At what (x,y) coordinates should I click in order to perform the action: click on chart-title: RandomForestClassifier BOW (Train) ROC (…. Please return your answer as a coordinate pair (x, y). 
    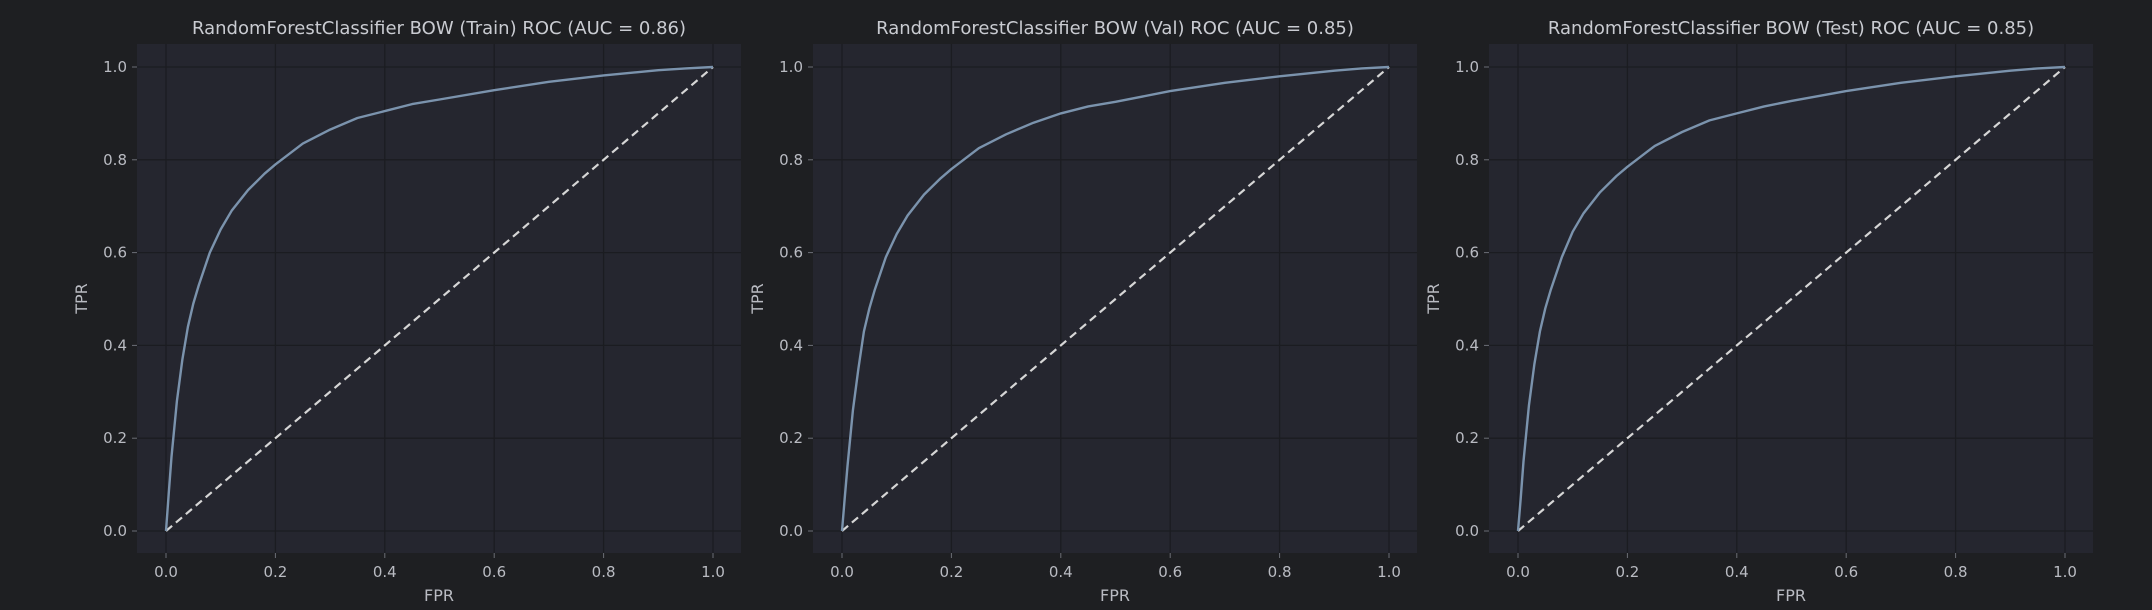
    Looking at the image, I should click on (439, 28).